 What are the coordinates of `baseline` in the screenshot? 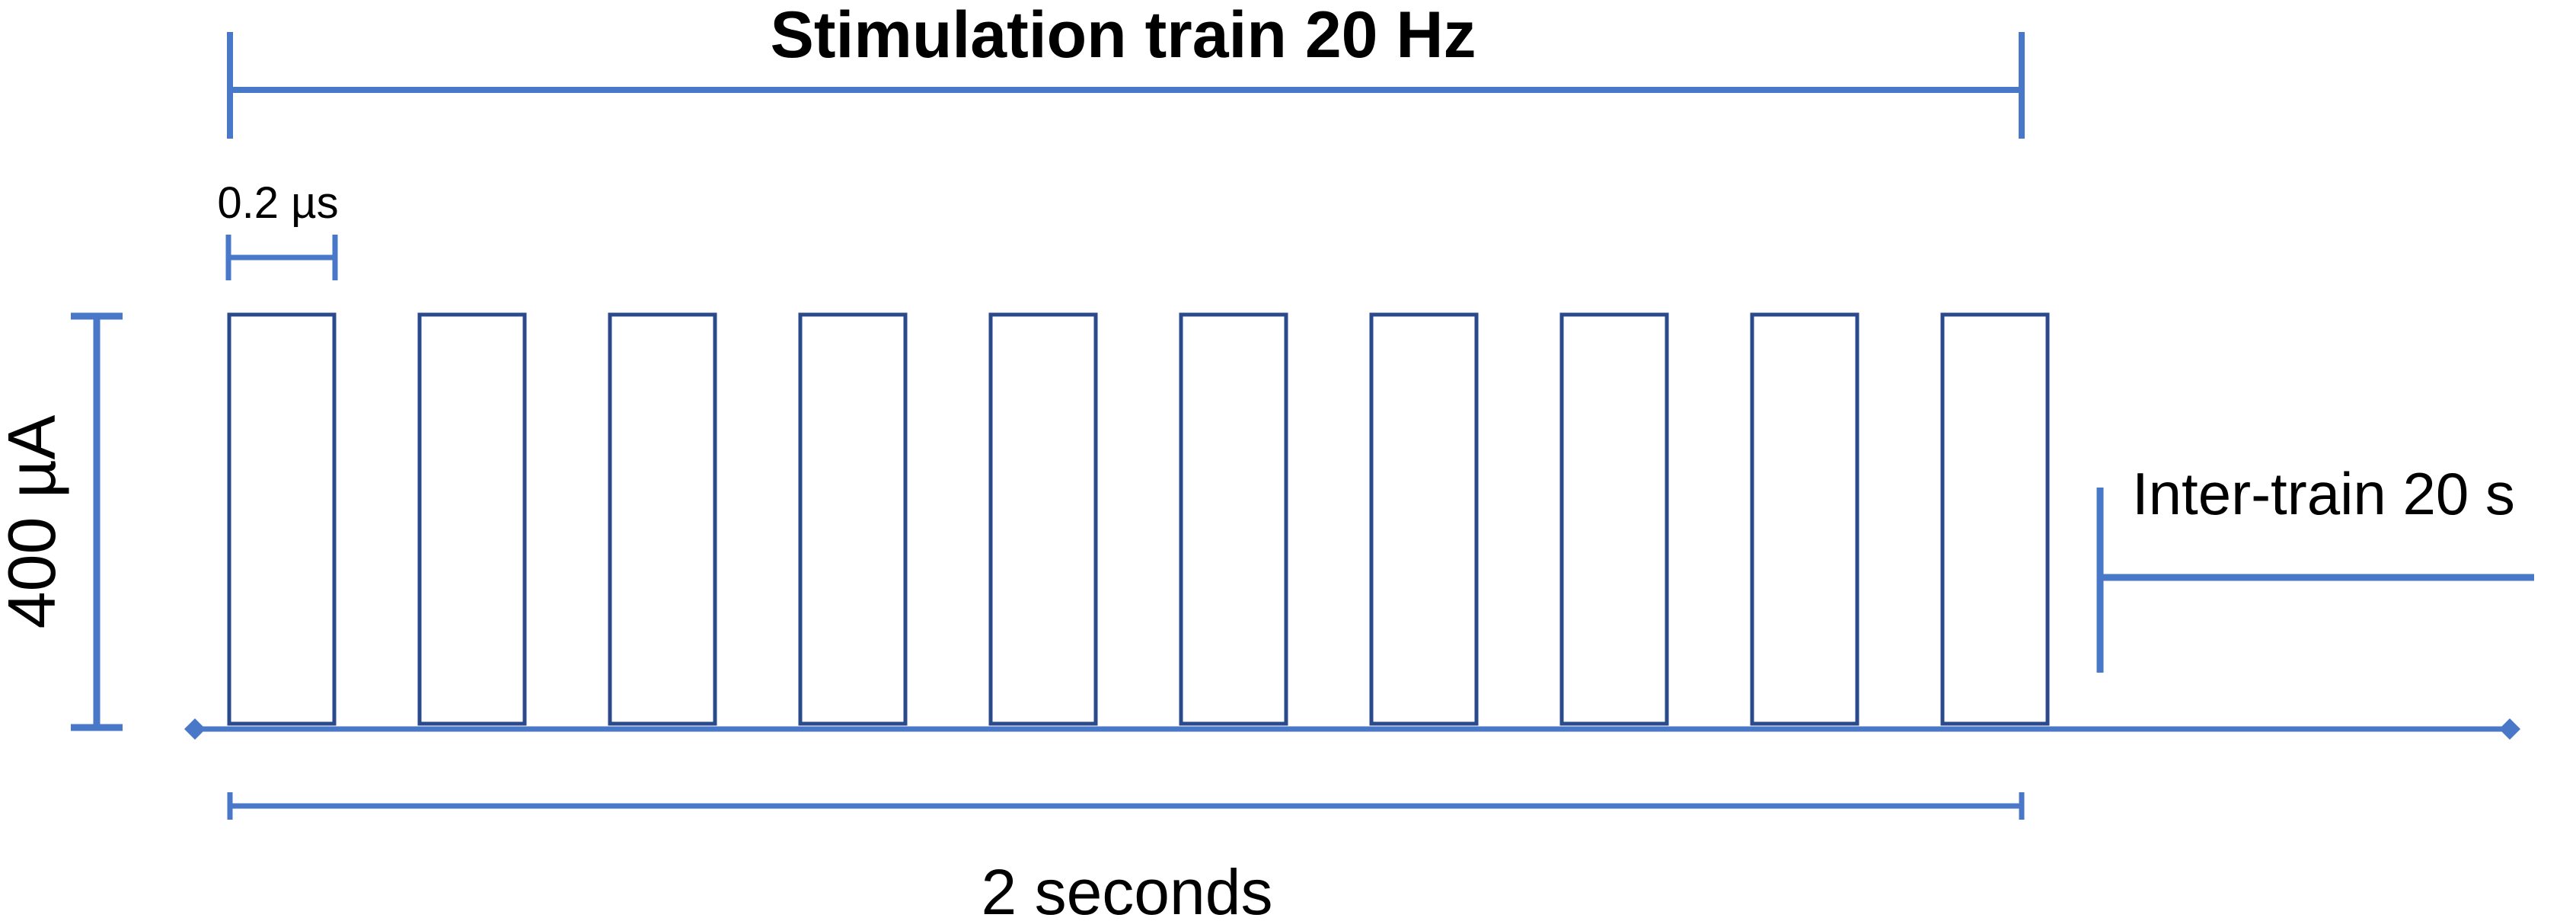 It's located at (1352, 729).